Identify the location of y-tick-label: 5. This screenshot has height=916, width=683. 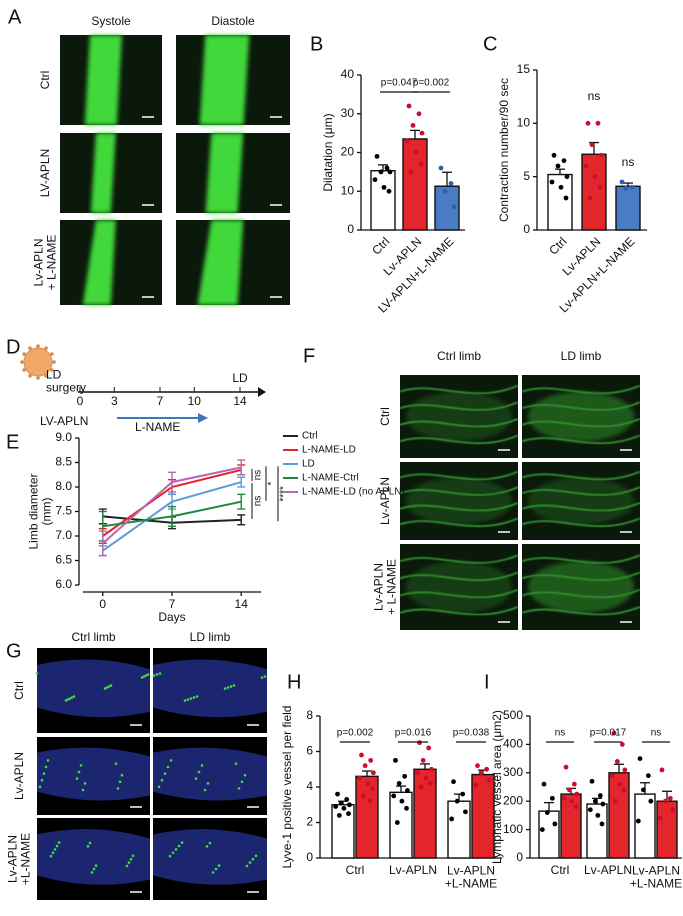
(526, 176).